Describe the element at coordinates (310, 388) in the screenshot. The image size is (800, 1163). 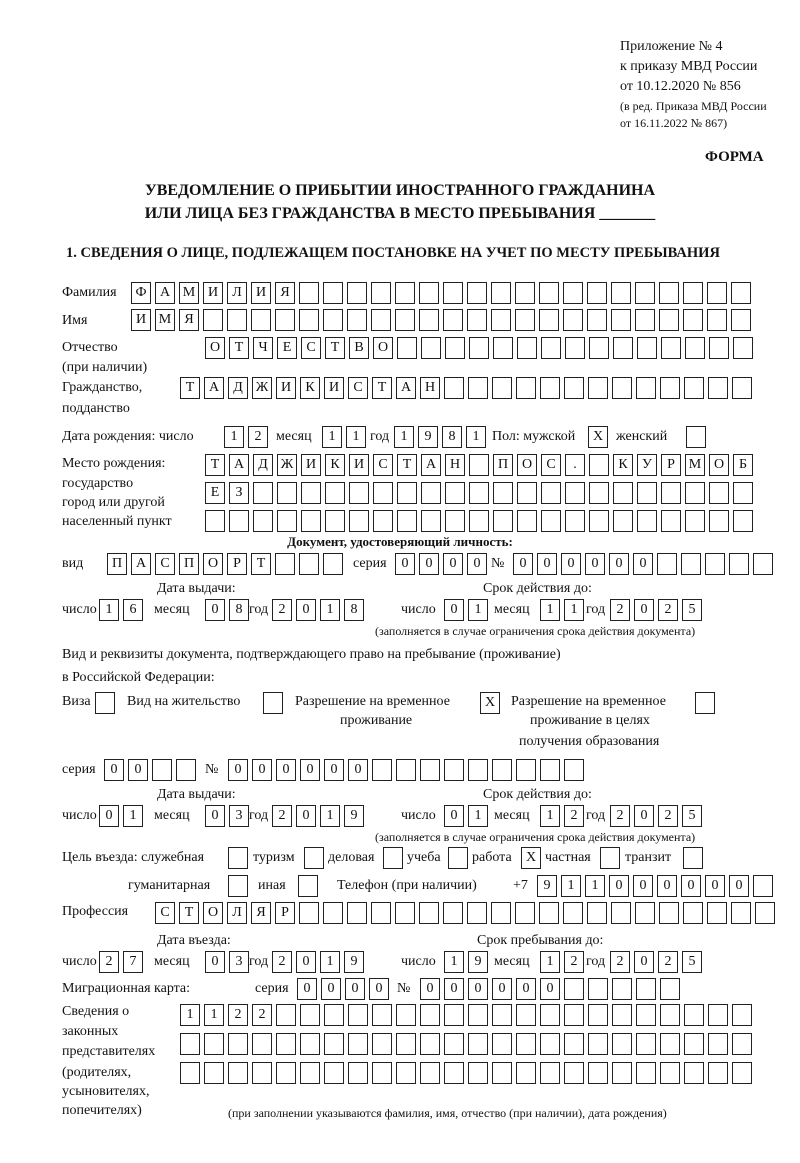
I see `char-box: К` at that location.